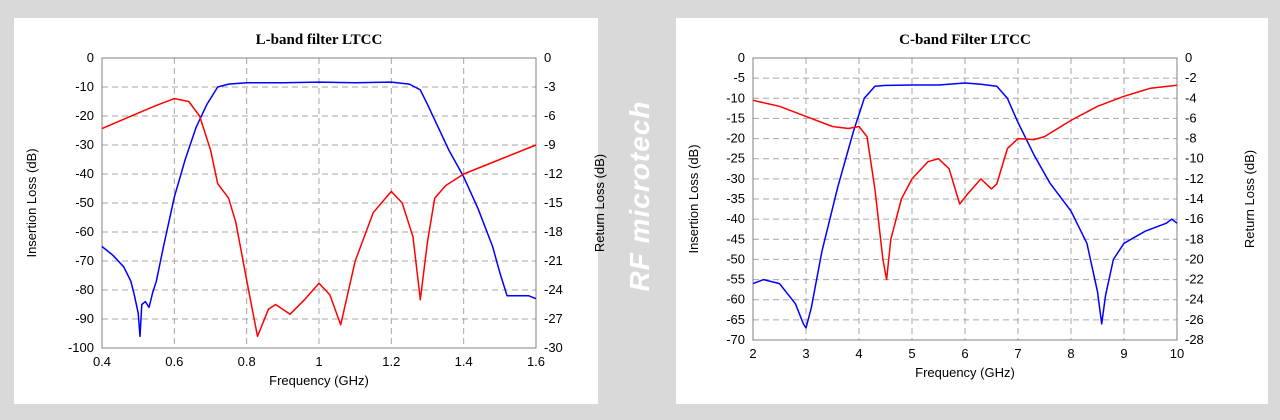 The width and height of the screenshot is (1280, 420). What do you see at coordinates (247, 361) in the screenshot?
I see `x-tick-label: 0.8` at bounding box center [247, 361].